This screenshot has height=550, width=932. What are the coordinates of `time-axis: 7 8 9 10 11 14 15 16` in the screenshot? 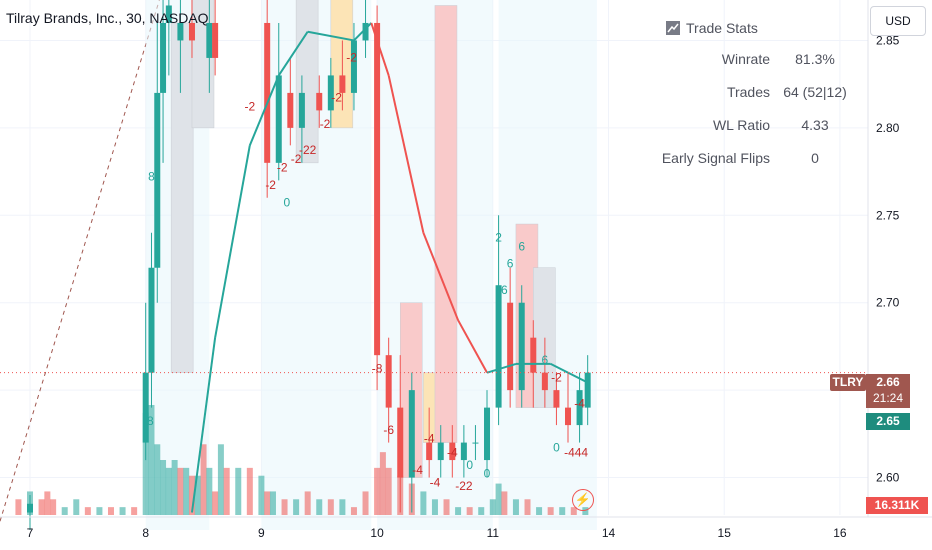 It's located at (466, 528).